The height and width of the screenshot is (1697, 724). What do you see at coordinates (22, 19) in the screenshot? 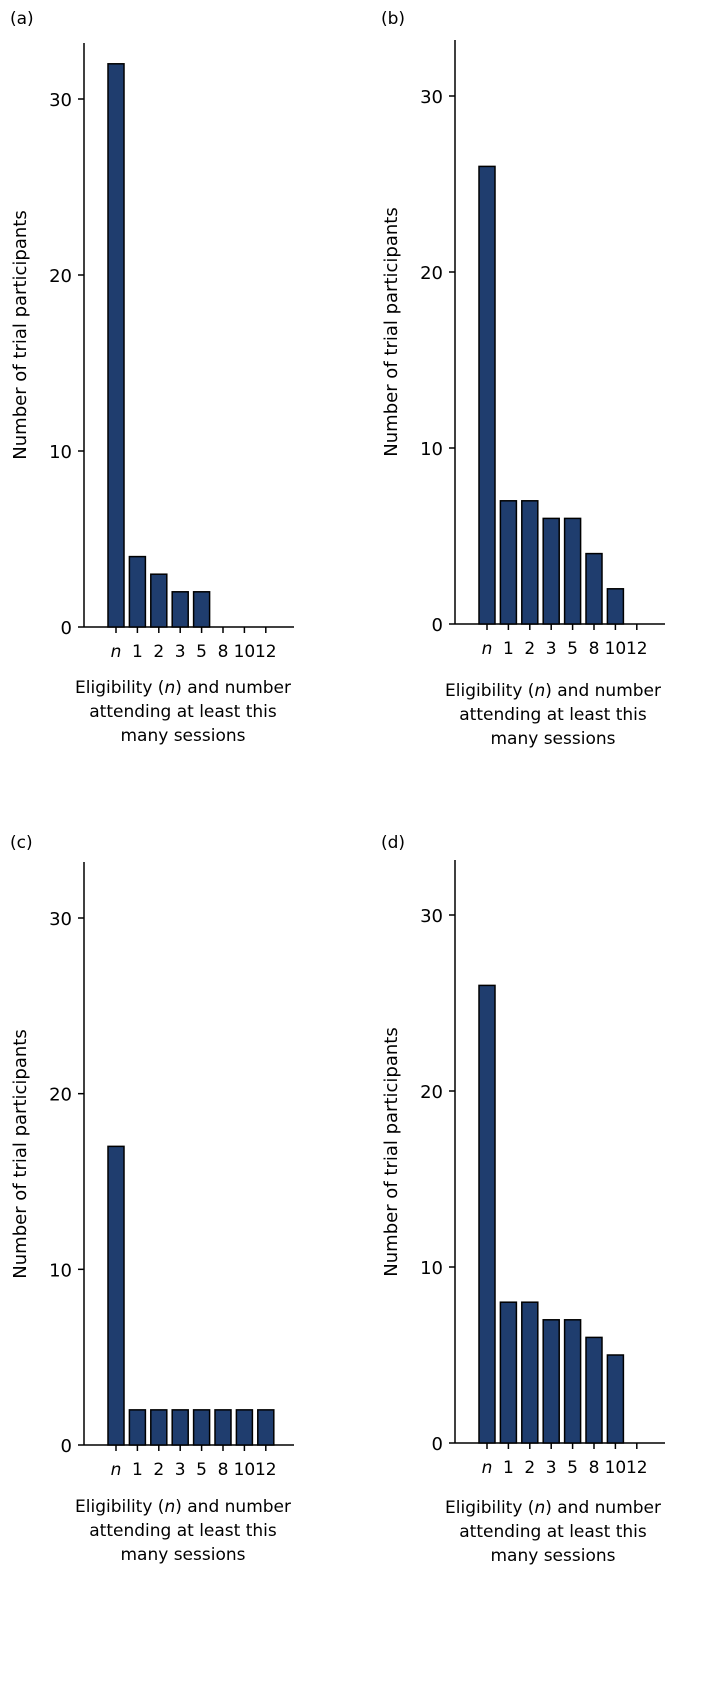
I see `panel-label: (a)` at bounding box center [22, 19].